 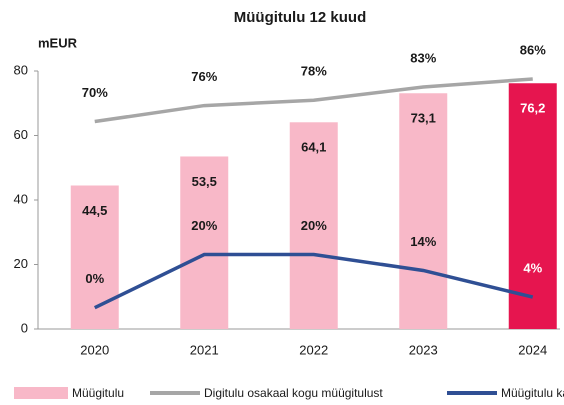 What do you see at coordinates (94, 210) in the screenshot?
I see `bar-value-label: 44,5` at bounding box center [94, 210].